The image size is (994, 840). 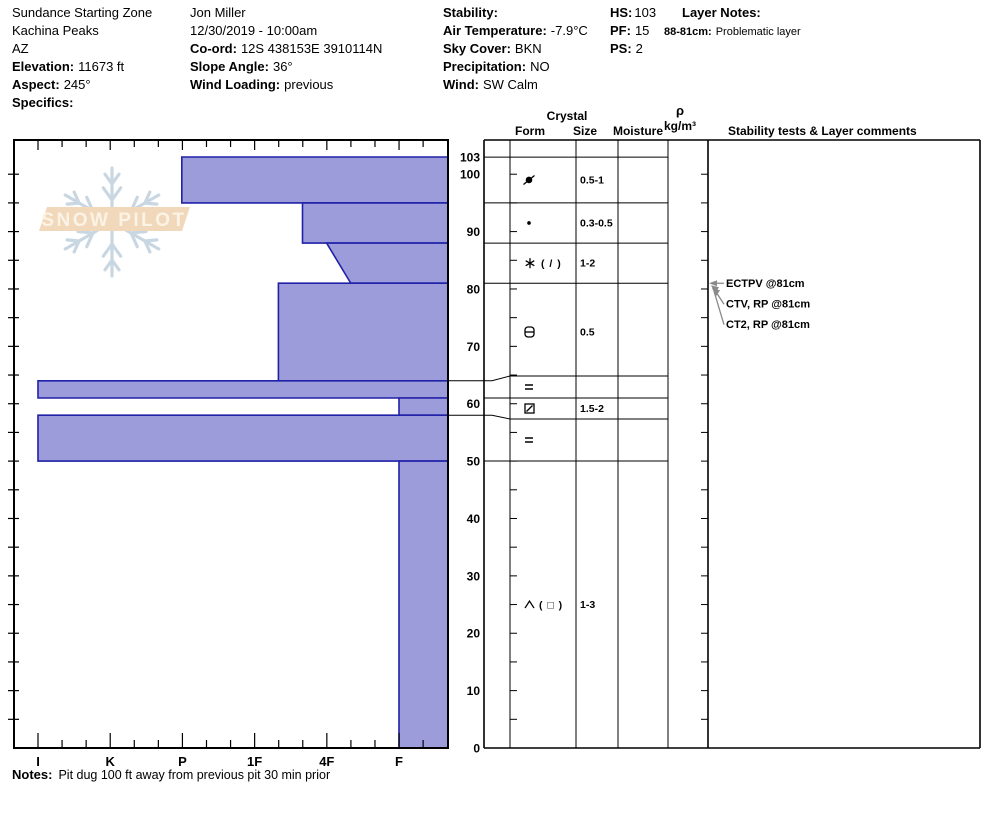 What do you see at coordinates (587, 264) in the screenshot?
I see `size-value: 1-2` at bounding box center [587, 264].